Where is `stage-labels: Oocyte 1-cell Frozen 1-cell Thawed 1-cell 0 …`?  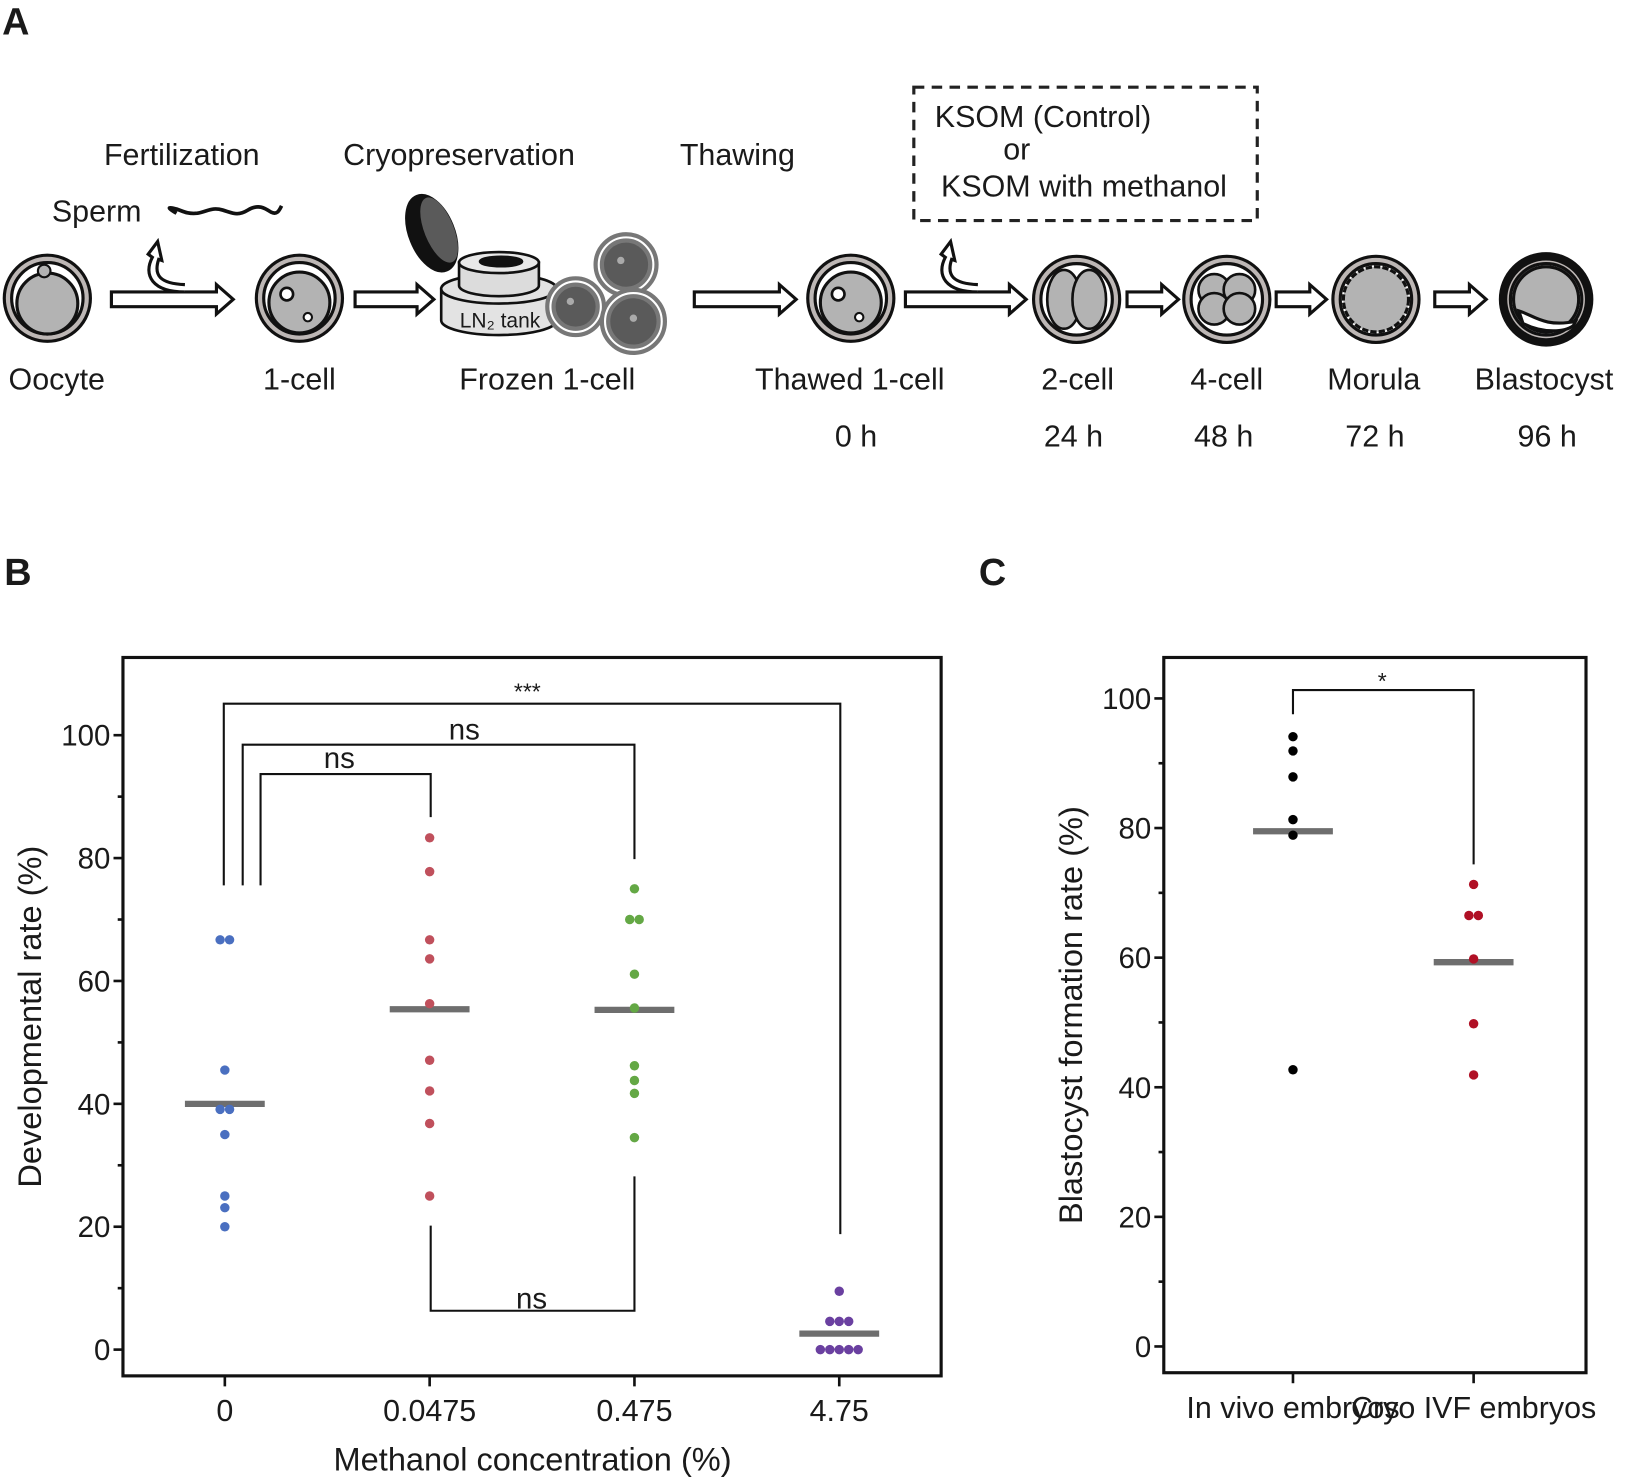 stage-labels: Oocyte 1-cell Frozen 1-cell Thawed 1-cell 0 … is located at coordinates (811, 408).